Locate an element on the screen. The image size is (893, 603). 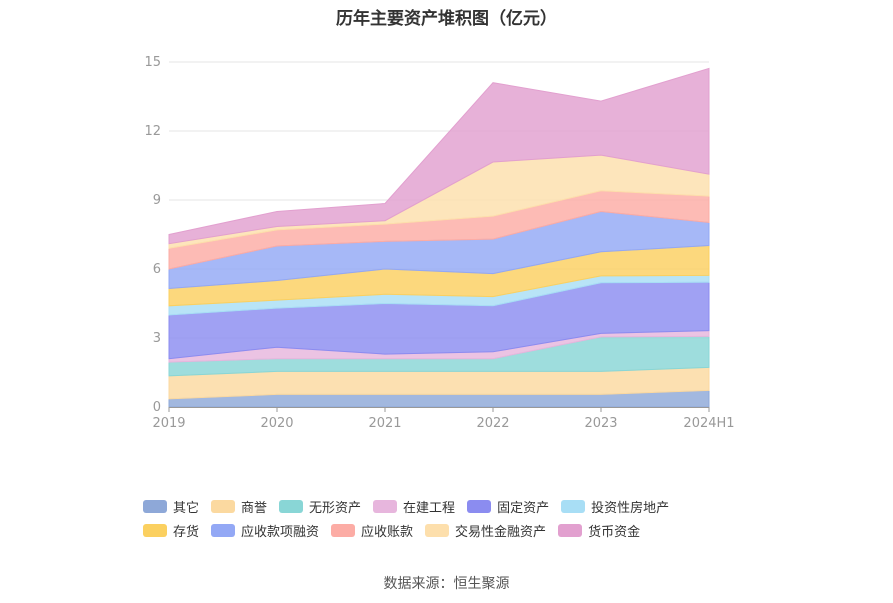
y-tick-label: 3 is located at coordinates (157, 338).